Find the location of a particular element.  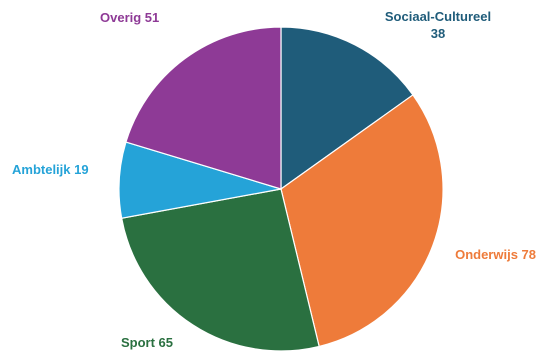

data-label-line: Overig 51 is located at coordinates (129, 17).